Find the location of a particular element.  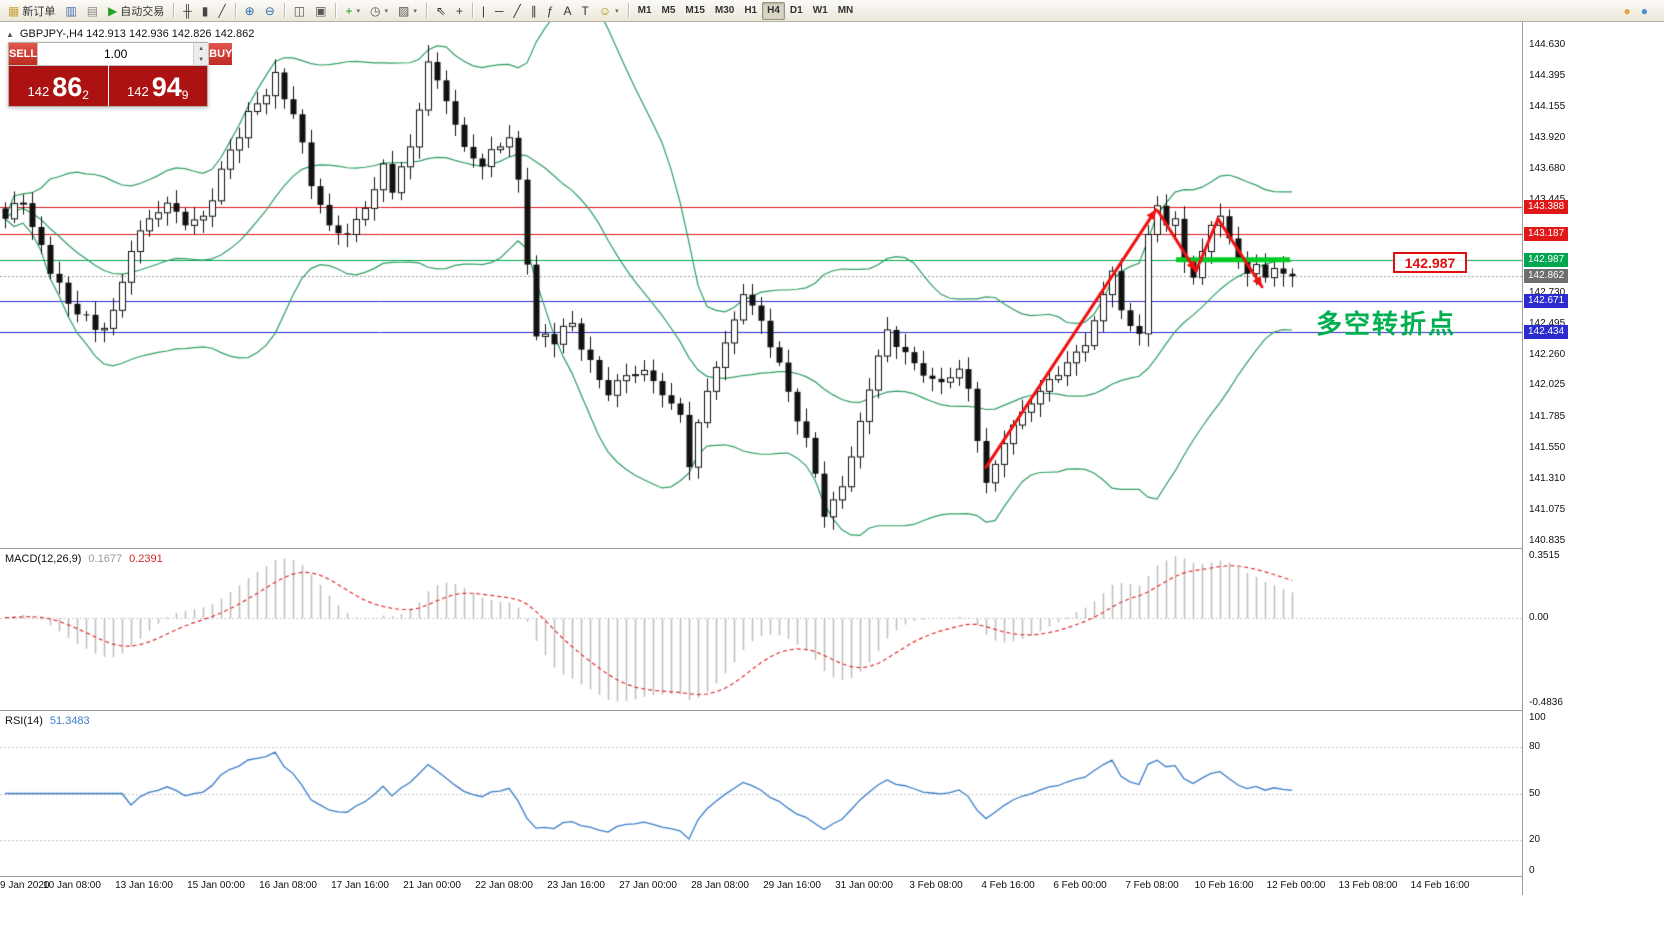

cascade-windows-icon: ▣ is located at coordinates (321, 10).